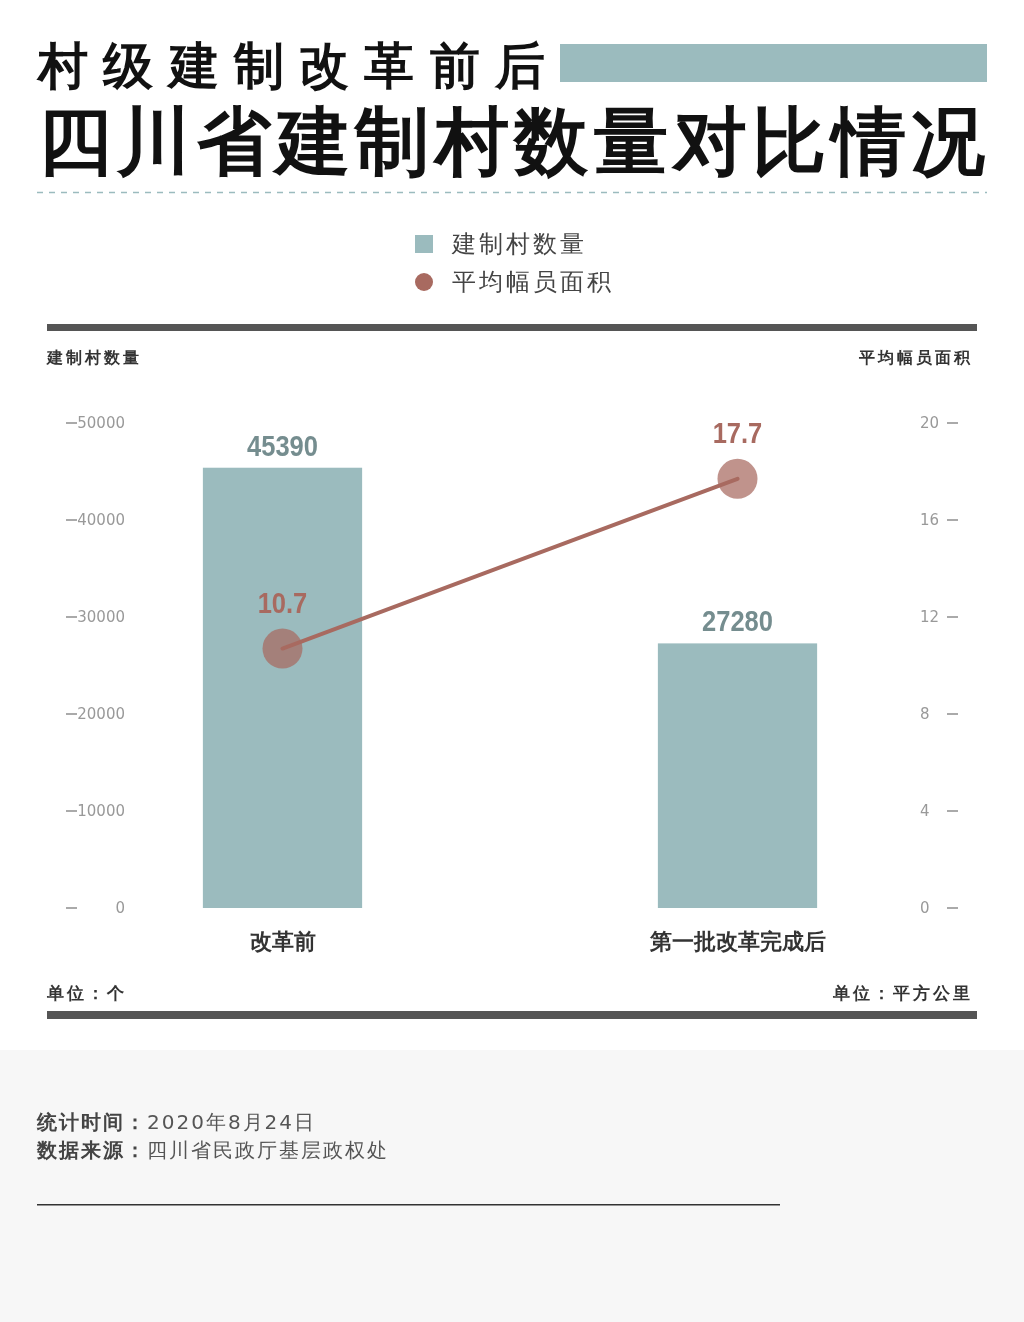 This screenshot has width=1024, height=1322. Describe the element at coordinates (101, 714) in the screenshot. I see `y-tick-label: 20000` at that location.